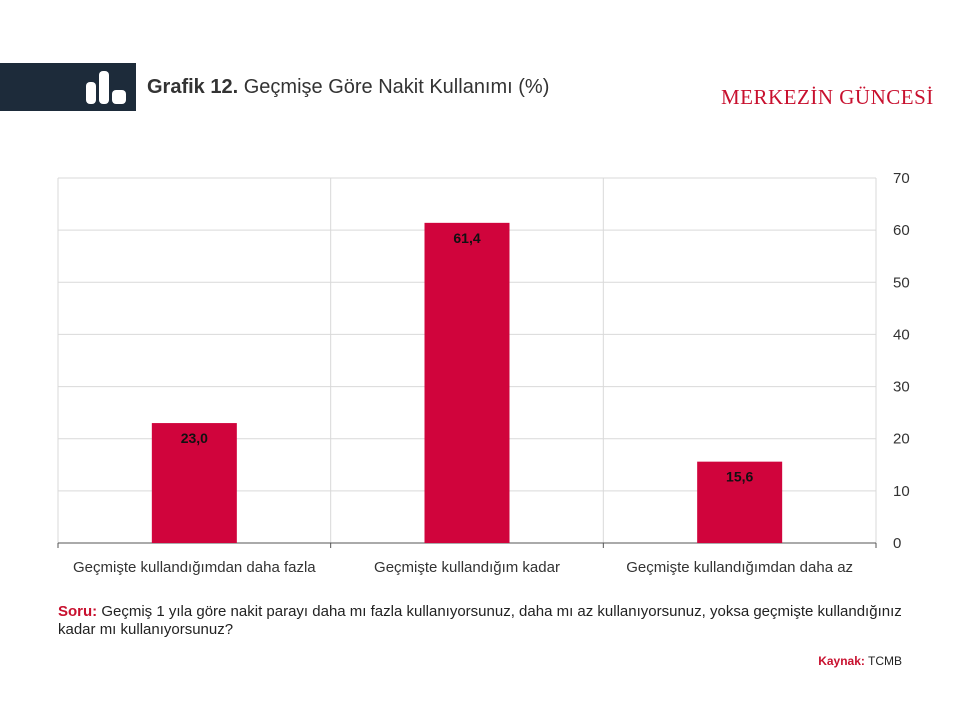 Image resolution: width=960 pixels, height=720 pixels. What do you see at coordinates (467, 567) in the screenshot?
I see `x-tick-label: Geçmişte kullandığım kadar` at bounding box center [467, 567].